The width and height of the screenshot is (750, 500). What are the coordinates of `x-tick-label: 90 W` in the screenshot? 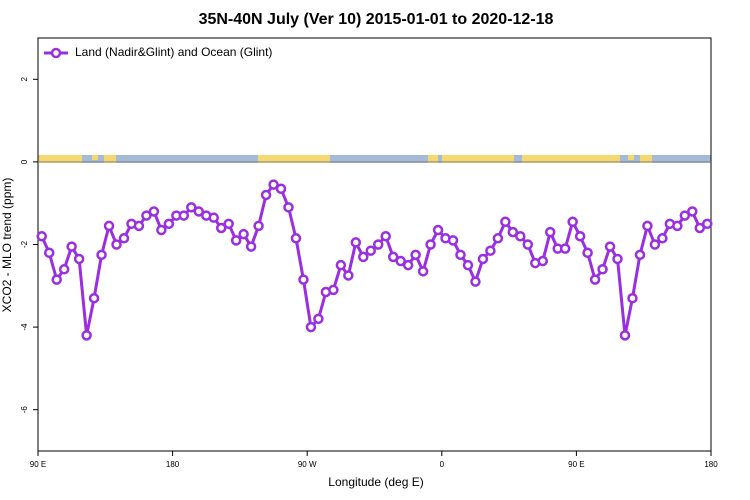 It's located at (307, 464).